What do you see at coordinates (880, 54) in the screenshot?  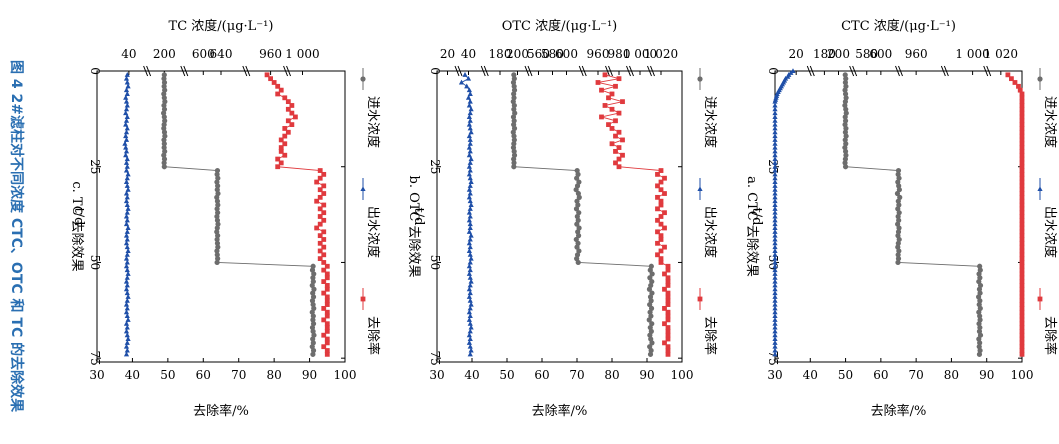 I see `conc-tick-label: 600` at bounding box center [880, 54].